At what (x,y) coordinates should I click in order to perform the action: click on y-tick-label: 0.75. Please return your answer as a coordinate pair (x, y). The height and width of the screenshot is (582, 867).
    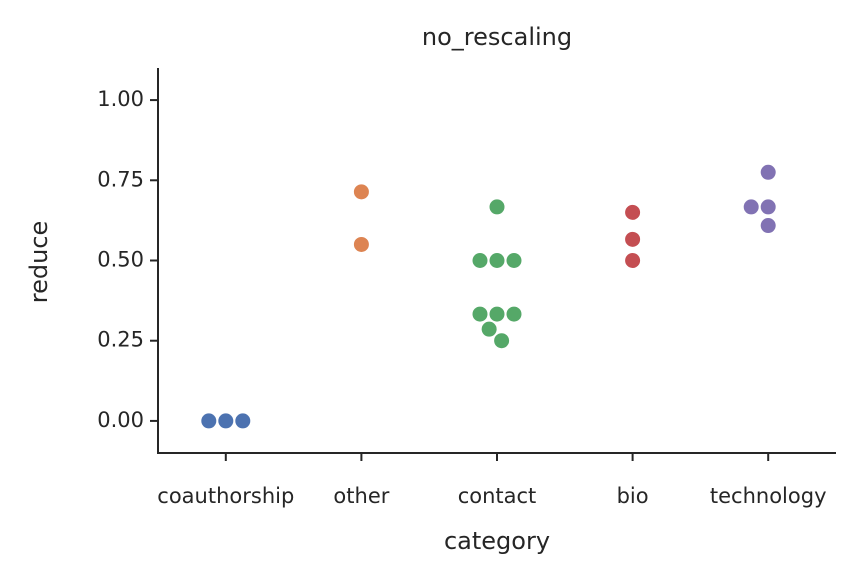
    Looking at the image, I should click on (120, 179).